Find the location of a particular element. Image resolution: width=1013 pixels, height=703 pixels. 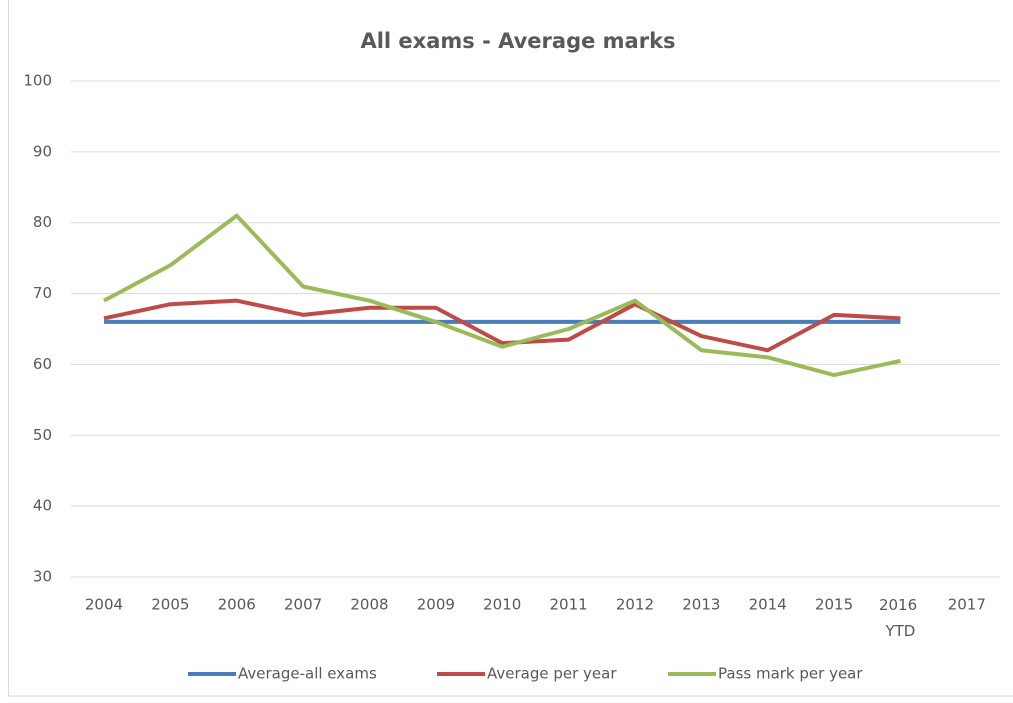

y-tick-label: 30 is located at coordinates (42, 577).